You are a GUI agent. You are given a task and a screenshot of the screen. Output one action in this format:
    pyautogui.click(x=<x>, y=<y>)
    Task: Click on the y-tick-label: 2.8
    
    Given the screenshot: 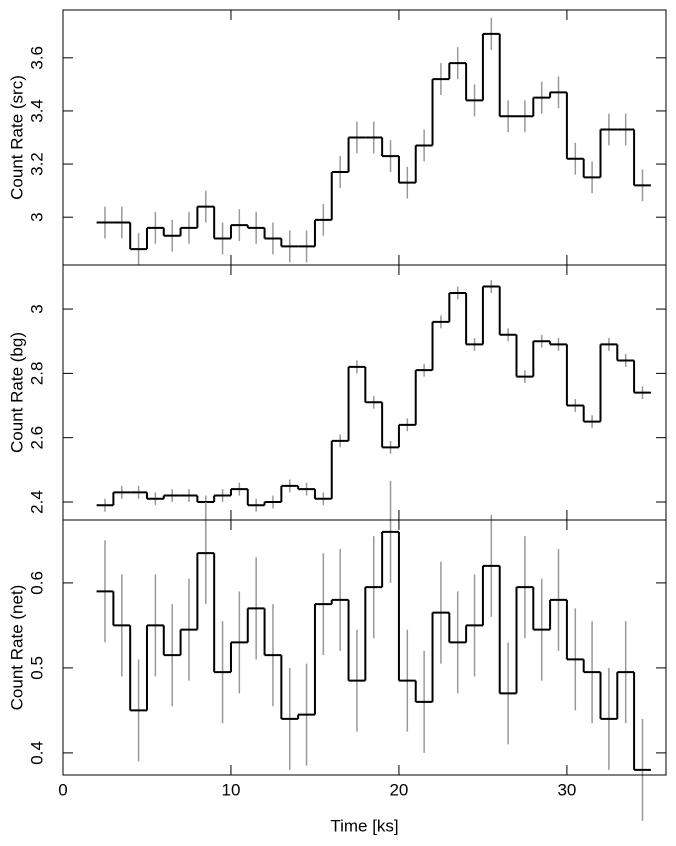 What is the action you would take?
    pyautogui.click(x=36, y=374)
    